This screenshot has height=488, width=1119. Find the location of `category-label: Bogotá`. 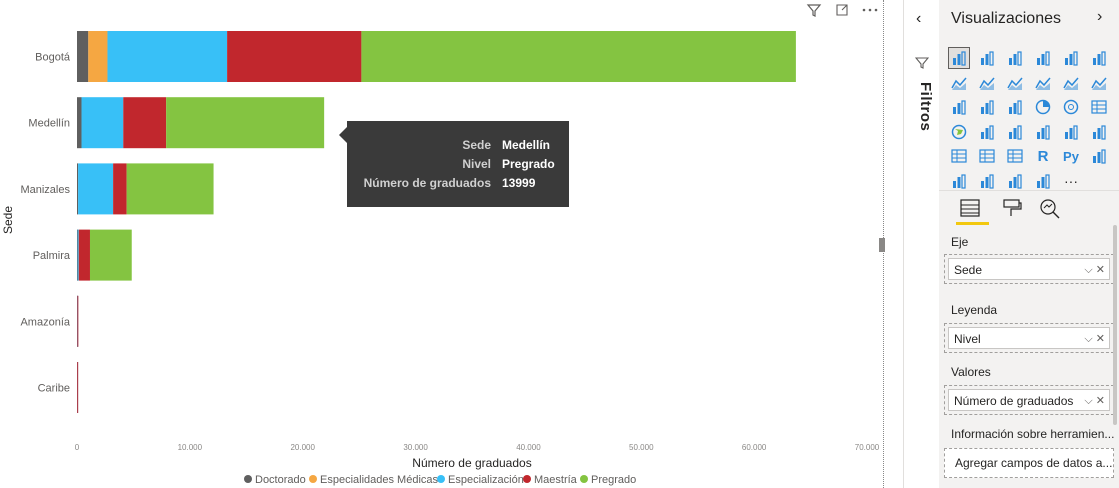

category-label: Bogotá is located at coordinates (53, 58).